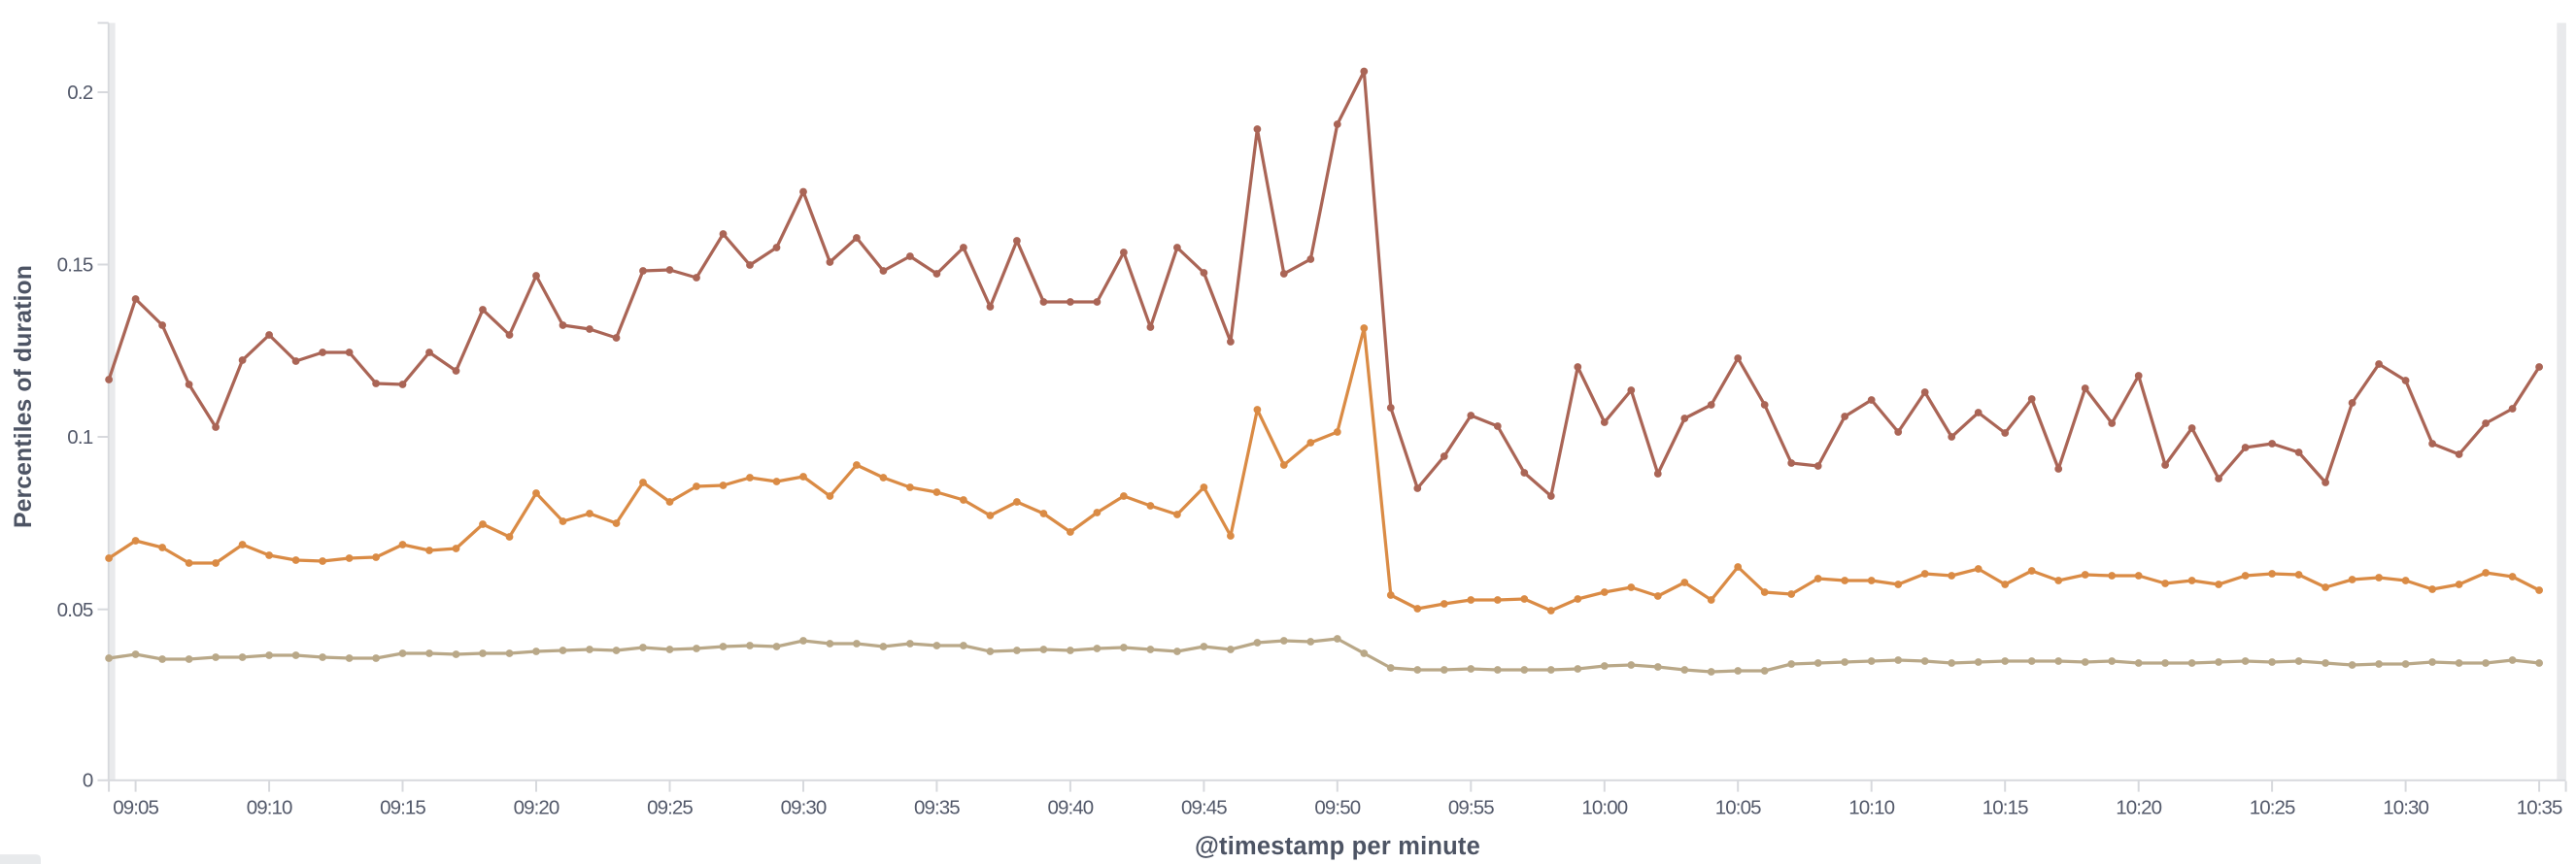  I want to click on svg-text: 0.05, so click(75, 610).